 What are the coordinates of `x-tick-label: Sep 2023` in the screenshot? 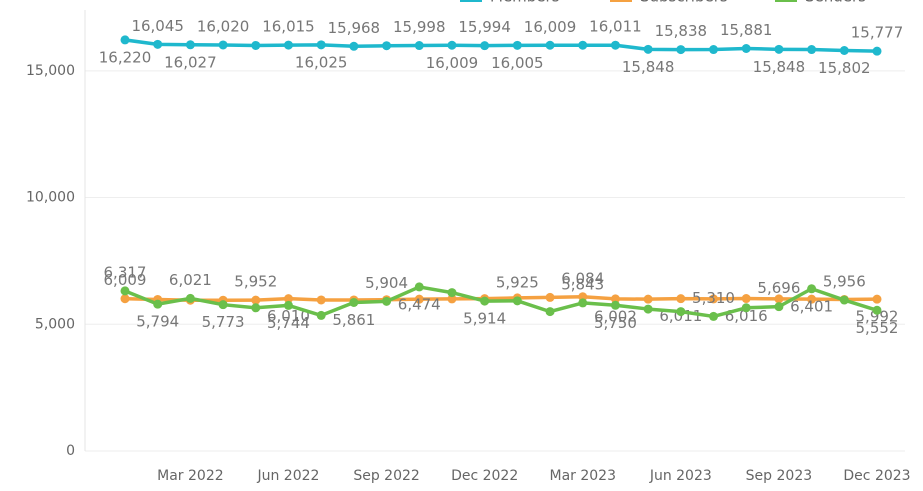 It's located at (779, 476).